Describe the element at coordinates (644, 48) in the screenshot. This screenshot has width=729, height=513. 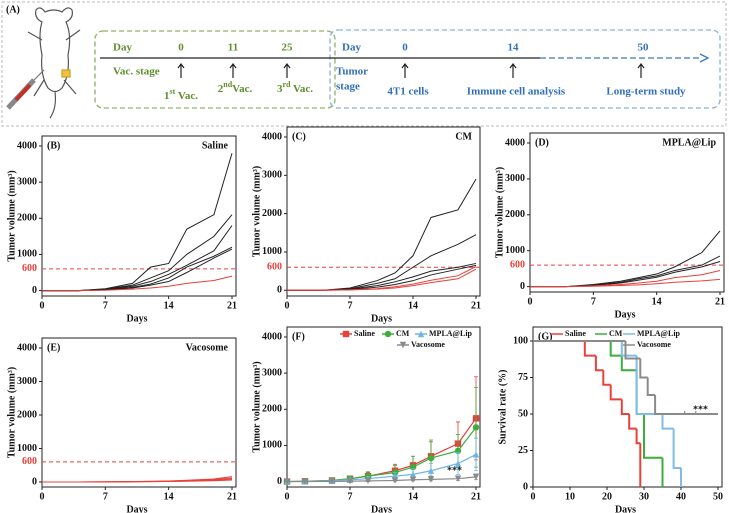
I see `day-number: 50` at that location.